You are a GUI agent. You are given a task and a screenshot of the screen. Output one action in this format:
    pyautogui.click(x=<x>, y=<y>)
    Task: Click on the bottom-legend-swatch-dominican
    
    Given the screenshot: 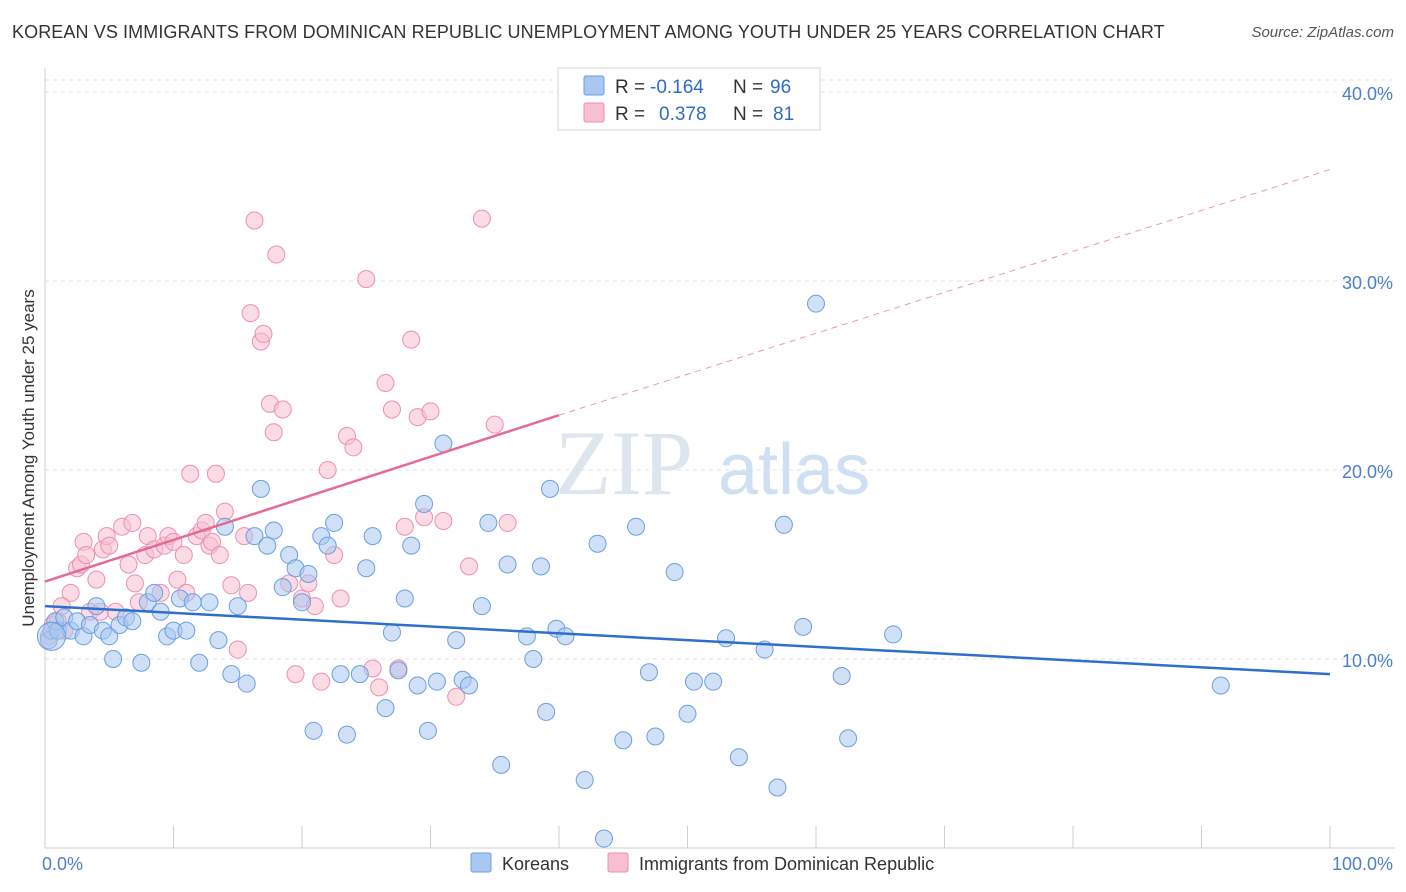 What is the action you would take?
    pyautogui.click(x=618, y=862)
    